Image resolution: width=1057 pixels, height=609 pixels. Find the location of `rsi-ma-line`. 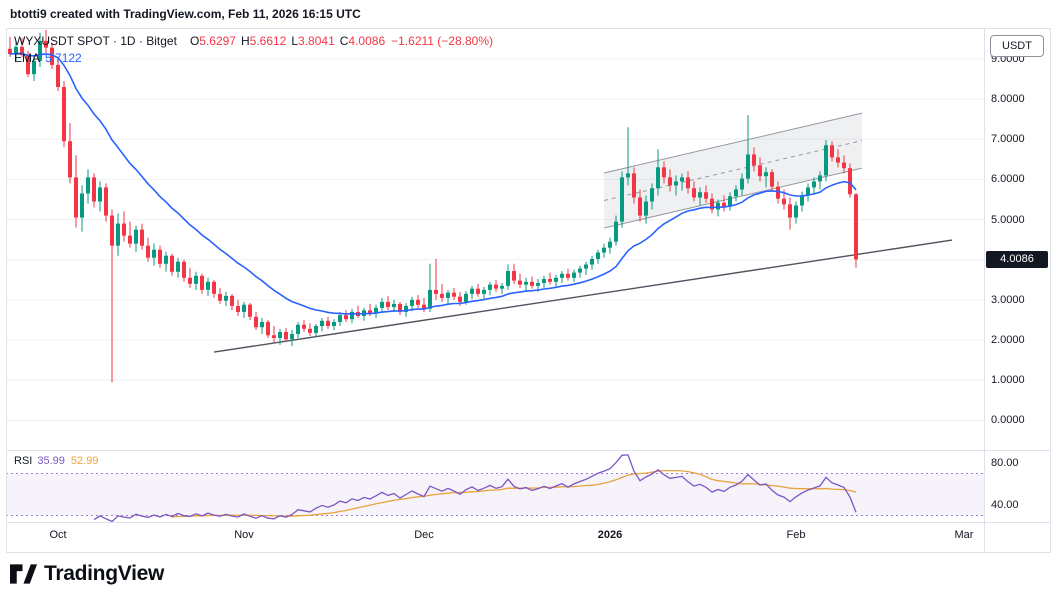

rsi-ma-line is located at coordinates (514, 493).